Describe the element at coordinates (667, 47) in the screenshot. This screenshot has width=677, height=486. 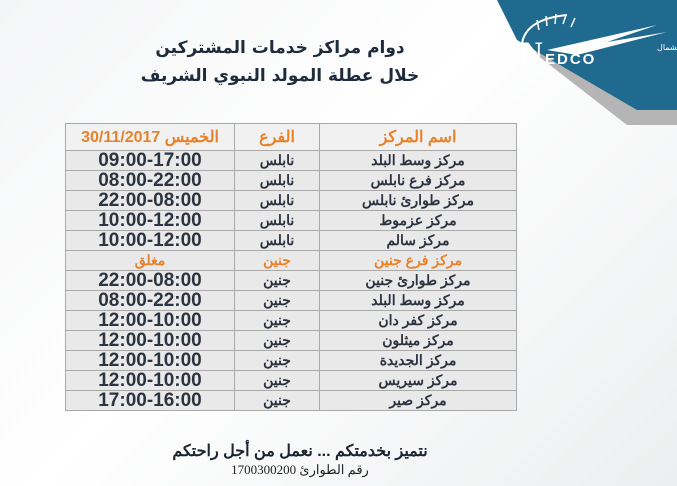
I see `company-name: شركة توزيع كهرباء الشمال` at that location.